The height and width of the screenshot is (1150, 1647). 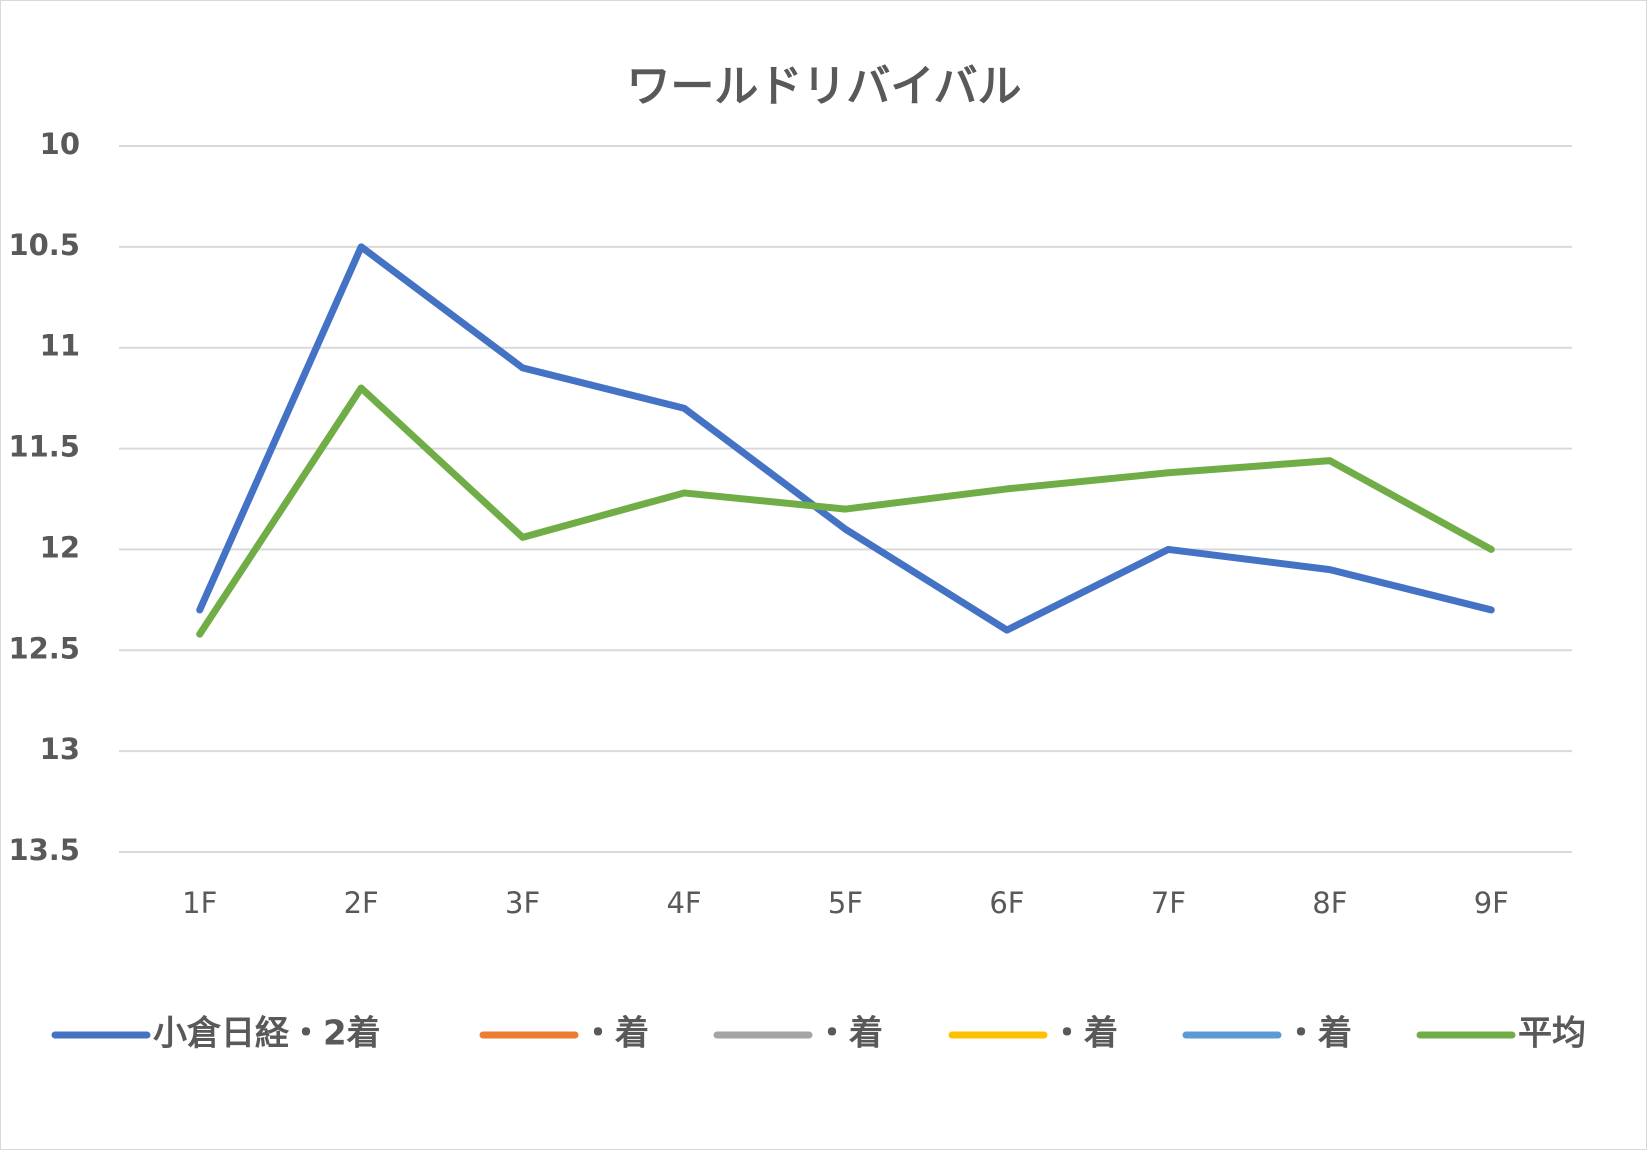 I want to click on legend-label: 小倉日経・2着, so click(x=267, y=1034).